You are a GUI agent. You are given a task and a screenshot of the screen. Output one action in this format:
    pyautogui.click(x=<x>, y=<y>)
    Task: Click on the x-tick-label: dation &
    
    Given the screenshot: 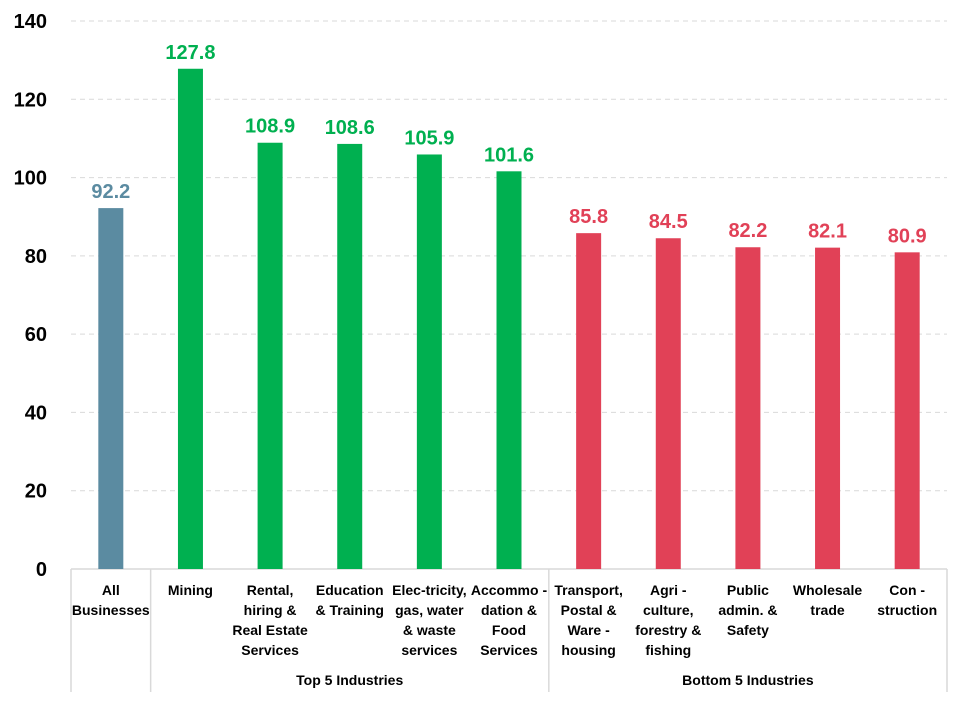 What is the action you would take?
    pyautogui.click(x=509, y=610)
    